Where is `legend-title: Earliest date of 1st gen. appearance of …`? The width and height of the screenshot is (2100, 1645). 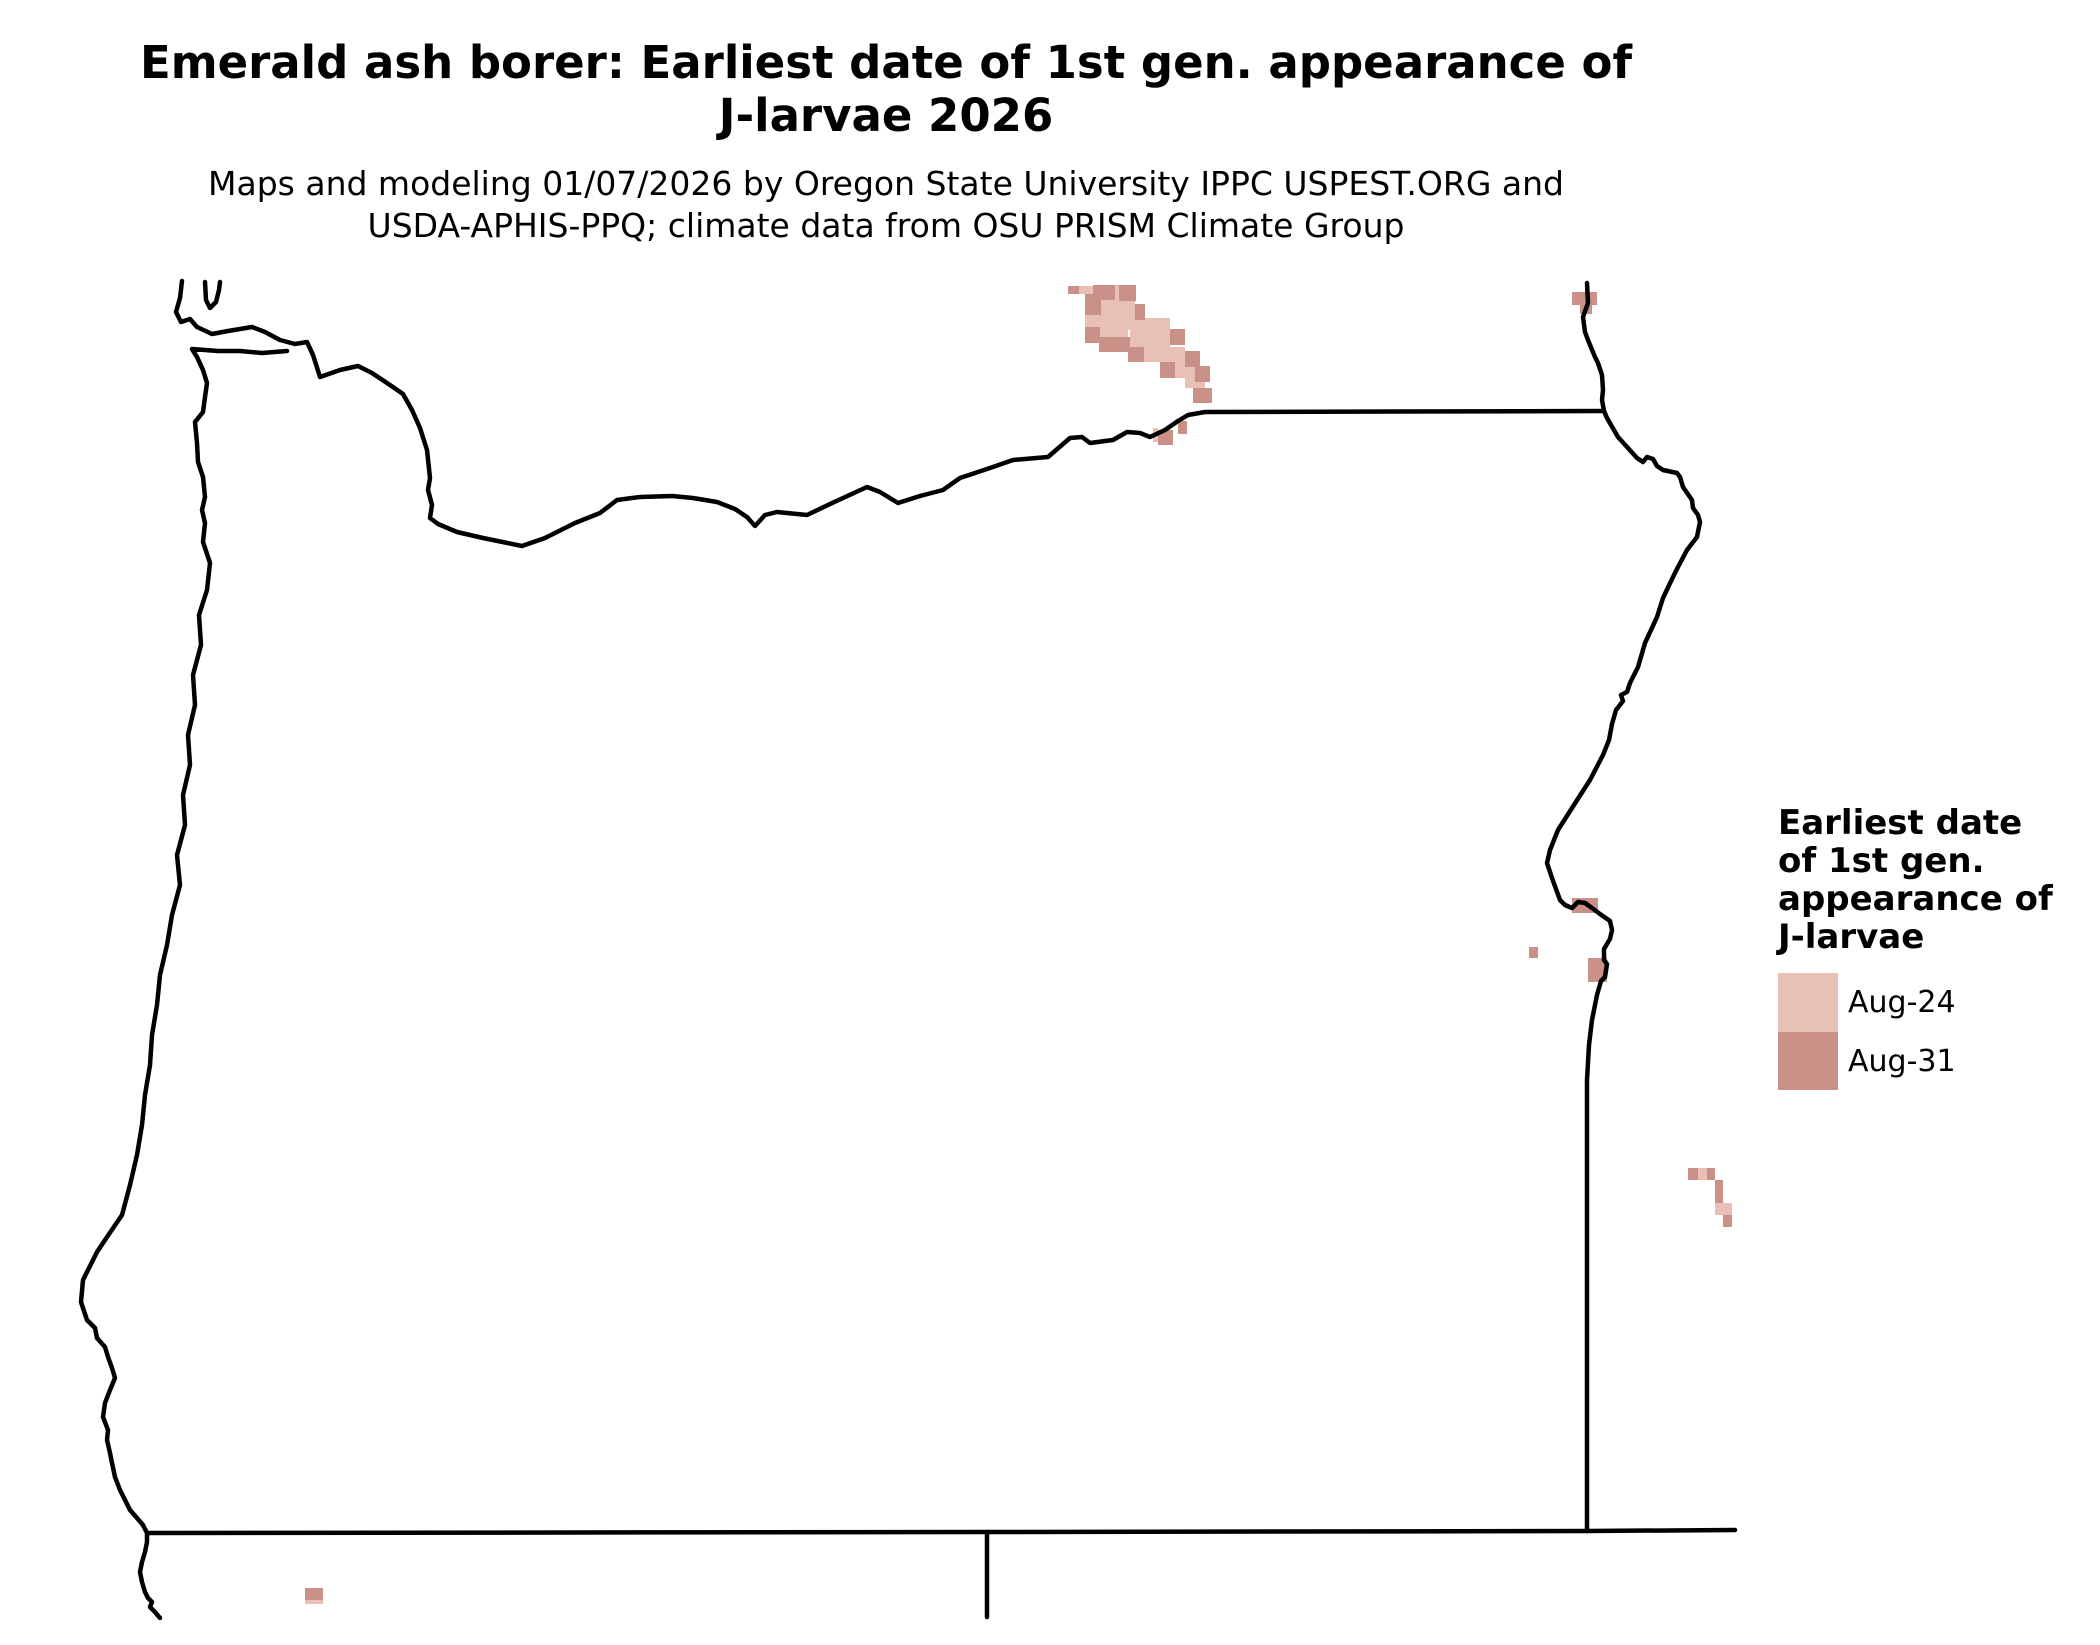 legend-title: Earliest date of 1st gen. appearance of … is located at coordinates (1915, 880).